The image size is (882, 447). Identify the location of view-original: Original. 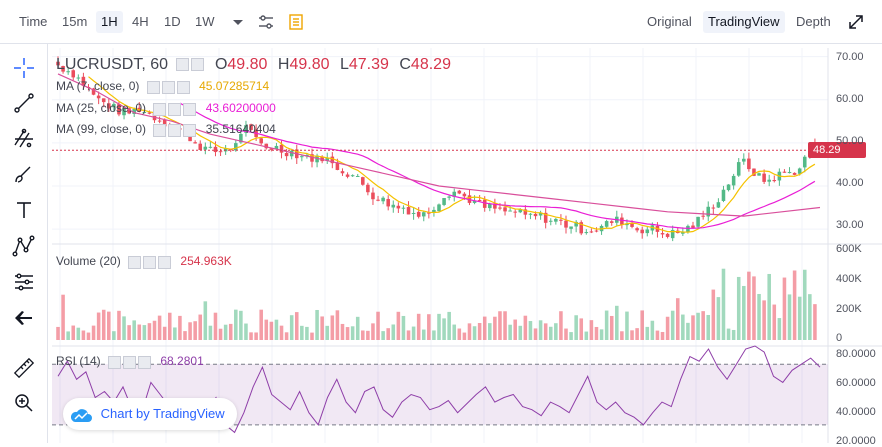
(669, 21).